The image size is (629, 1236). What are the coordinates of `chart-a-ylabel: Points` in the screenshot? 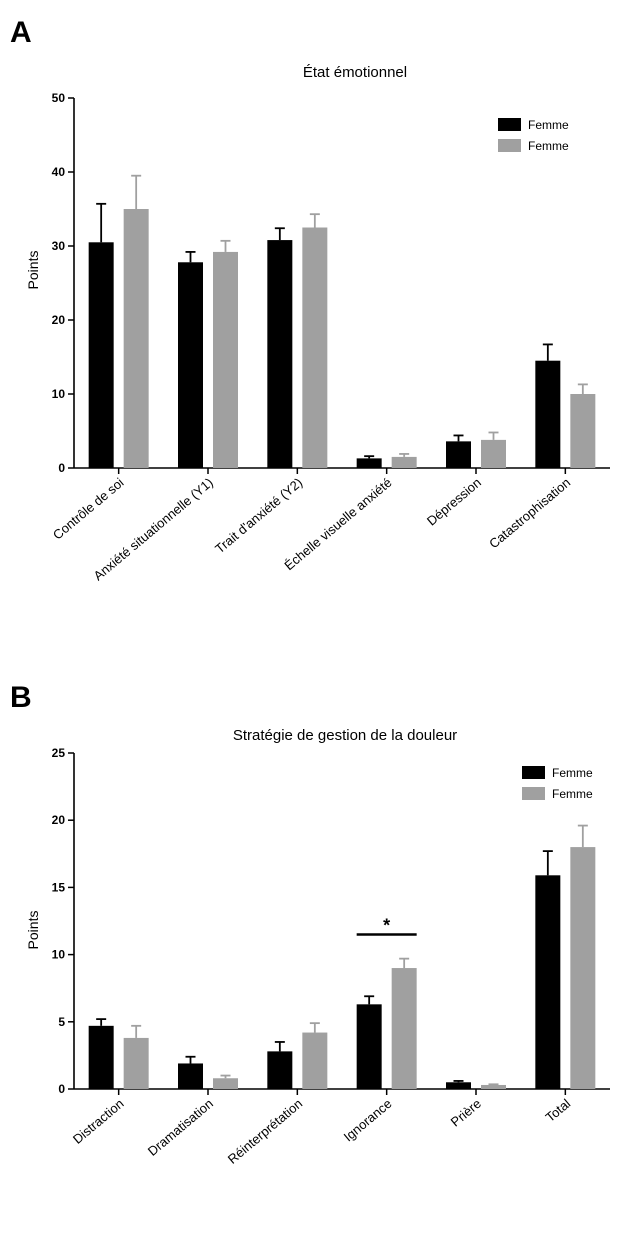 It's located at (33, 270).